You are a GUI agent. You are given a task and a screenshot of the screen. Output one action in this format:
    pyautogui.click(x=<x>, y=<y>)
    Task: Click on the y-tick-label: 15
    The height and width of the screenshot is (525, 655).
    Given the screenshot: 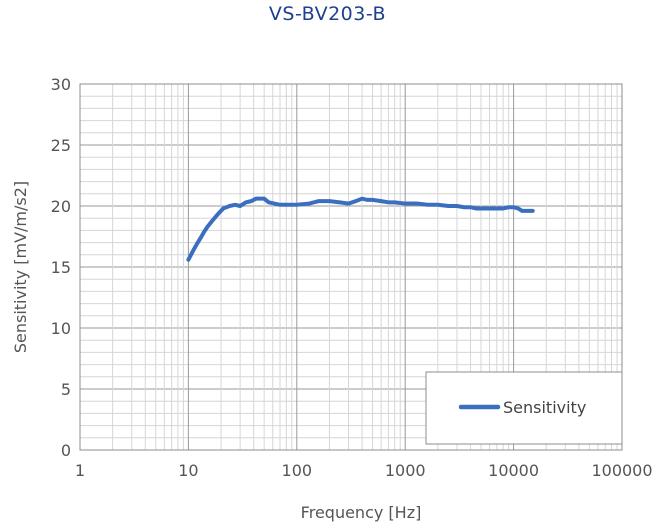 What is the action you would take?
    pyautogui.click(x=61, y=267)
    